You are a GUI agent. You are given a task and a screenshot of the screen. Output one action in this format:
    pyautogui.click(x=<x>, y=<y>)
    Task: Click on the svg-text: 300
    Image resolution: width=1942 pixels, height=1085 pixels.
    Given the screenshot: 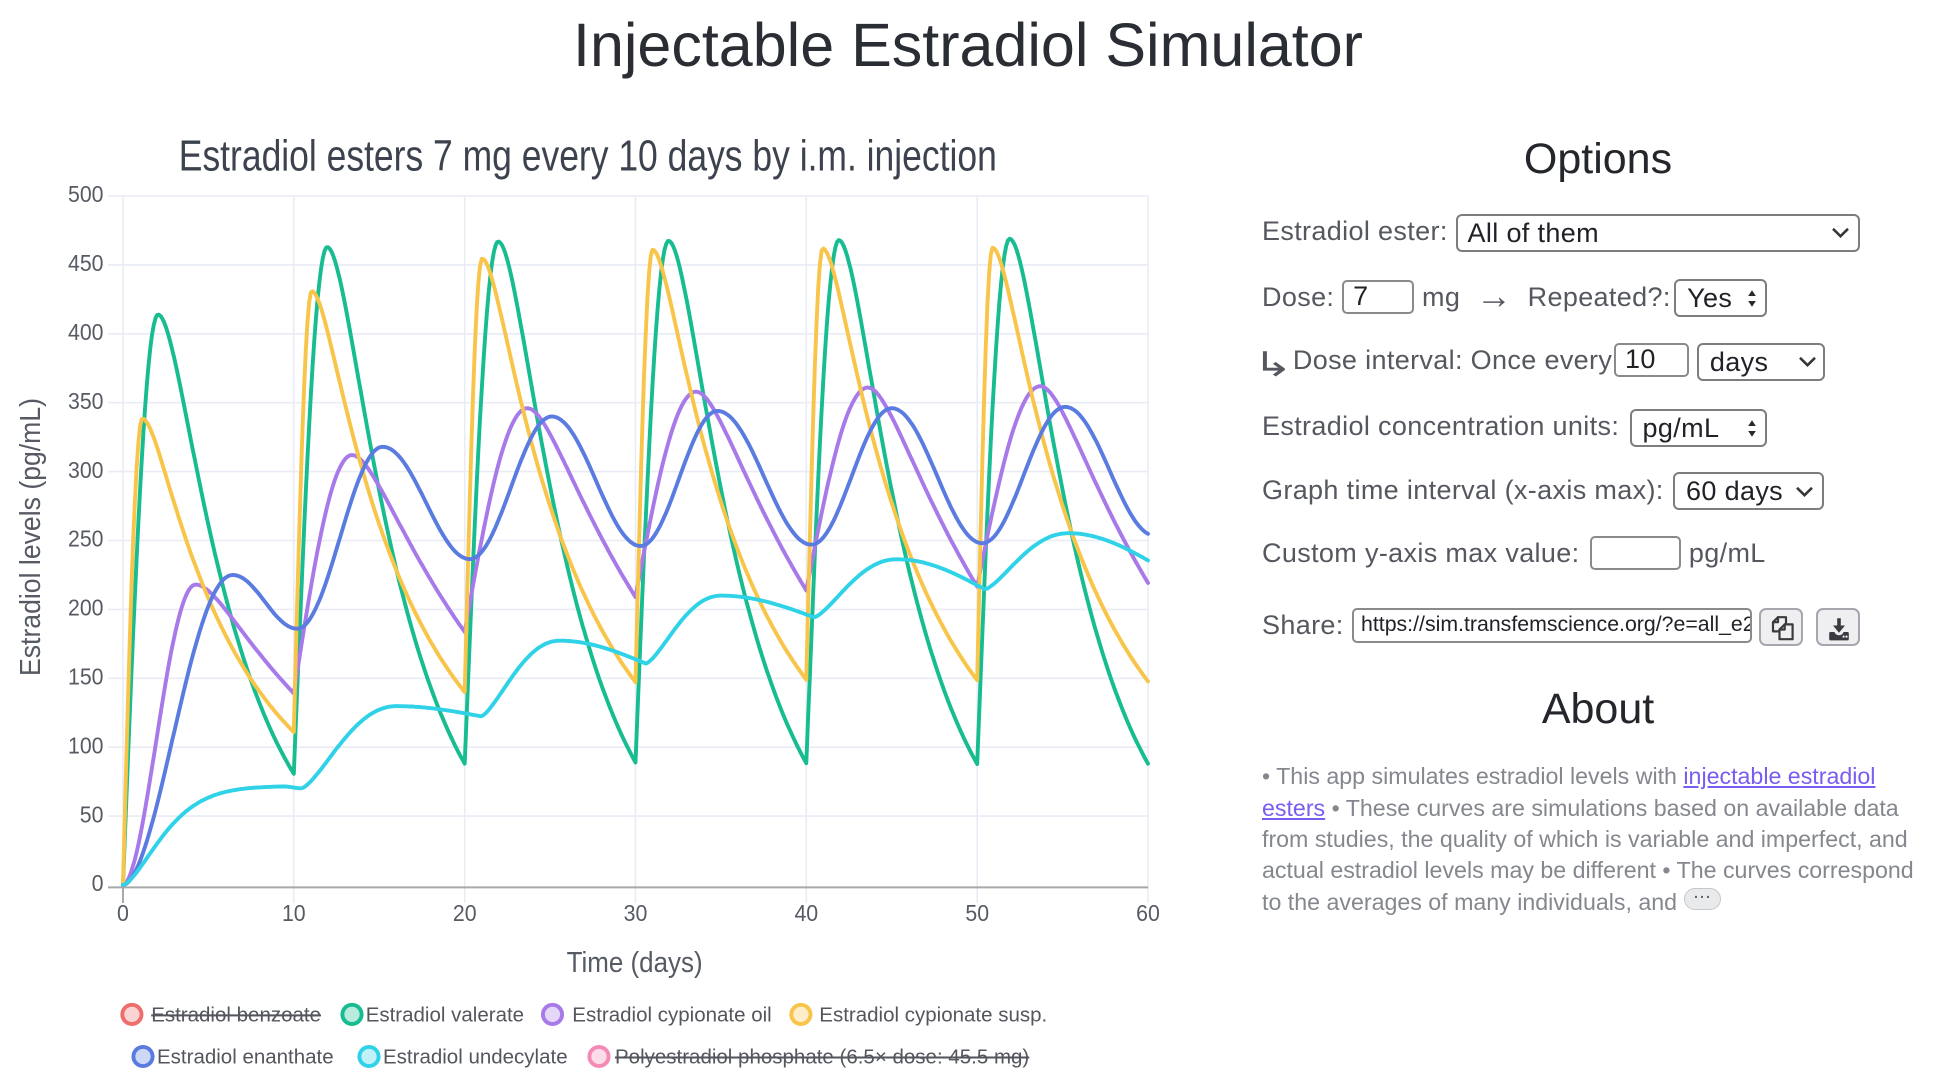 What is the action you would take?
    pyautogui.click(x=86, y=470)
    